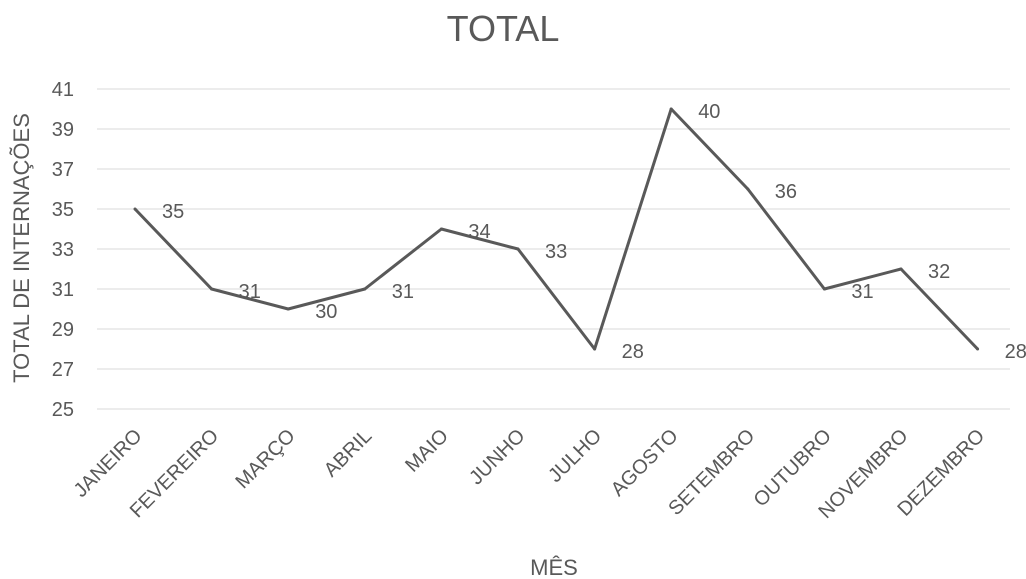 Image resolution: width=1026 pixels, height=579 pixels. I want to click on y-axis-title: TOTAL DE INTERNAÇÕES, so click(21, 248).